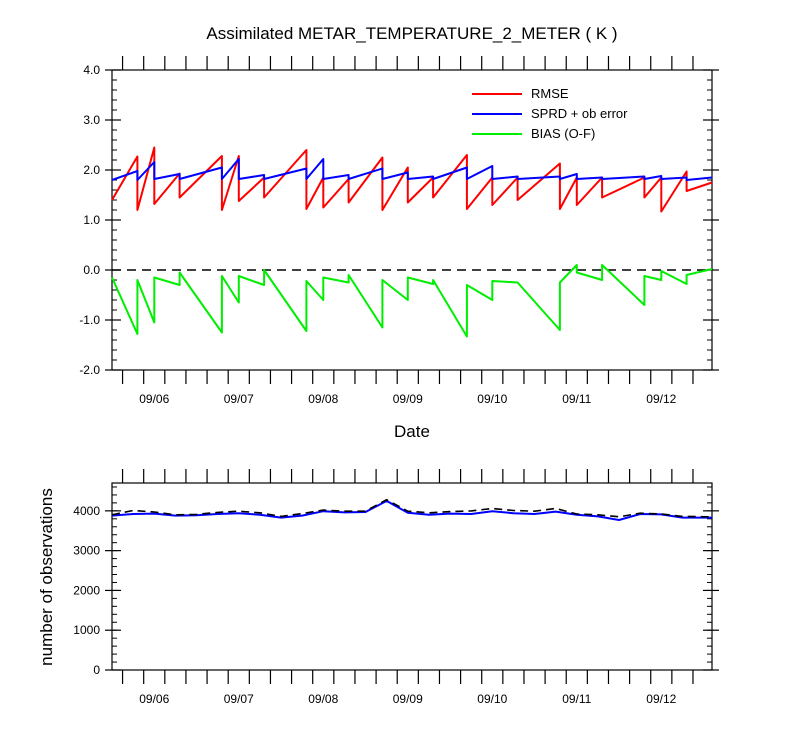 The height and width of the screenshot is (755, 800). Describe the element at coordinates (323, 399) in the screenshot. I see `top-x-tick-label: 09/08` at that location.